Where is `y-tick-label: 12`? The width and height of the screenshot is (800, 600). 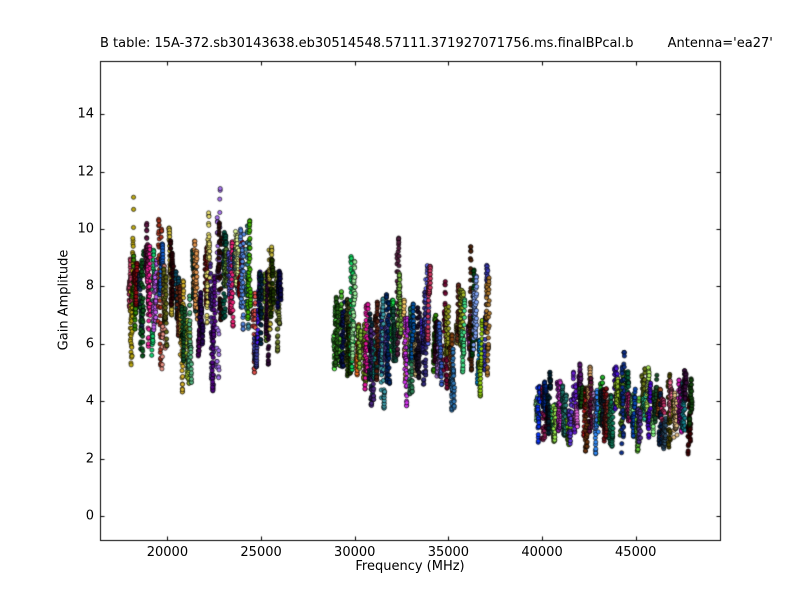
y-tick-label: 12 is located at coordinates (85, 172).